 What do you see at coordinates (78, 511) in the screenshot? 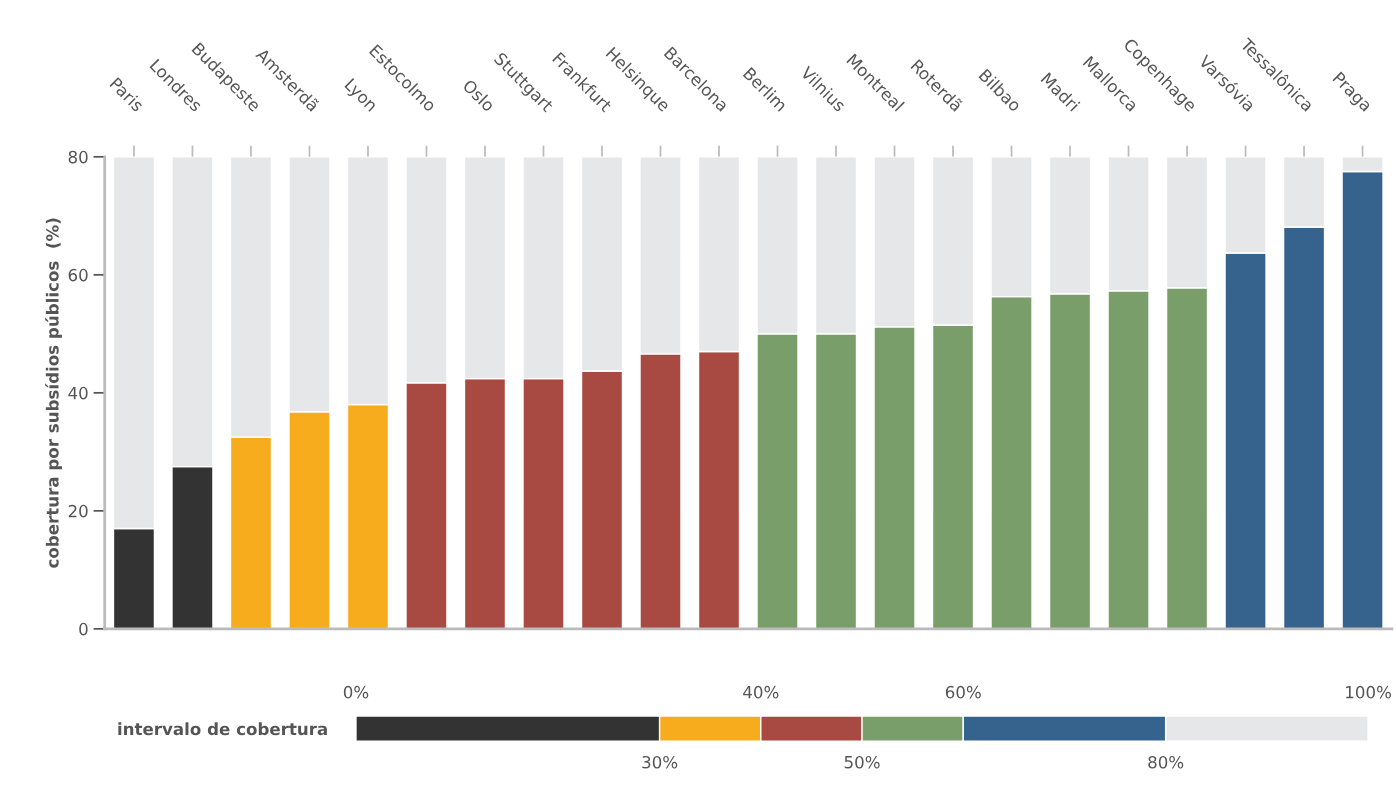
I see `y-tick-label: 20` at bounding box center [78, 511].